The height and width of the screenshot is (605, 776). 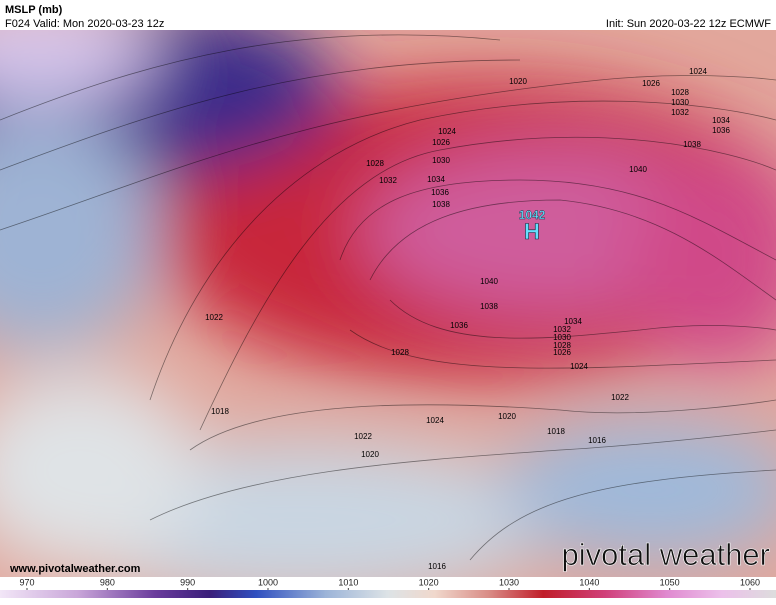 What do you see at coordinates (107, 582) in the screenshot?
I see `colorbar-tick-label: 980` at bounding box center [107, 582].